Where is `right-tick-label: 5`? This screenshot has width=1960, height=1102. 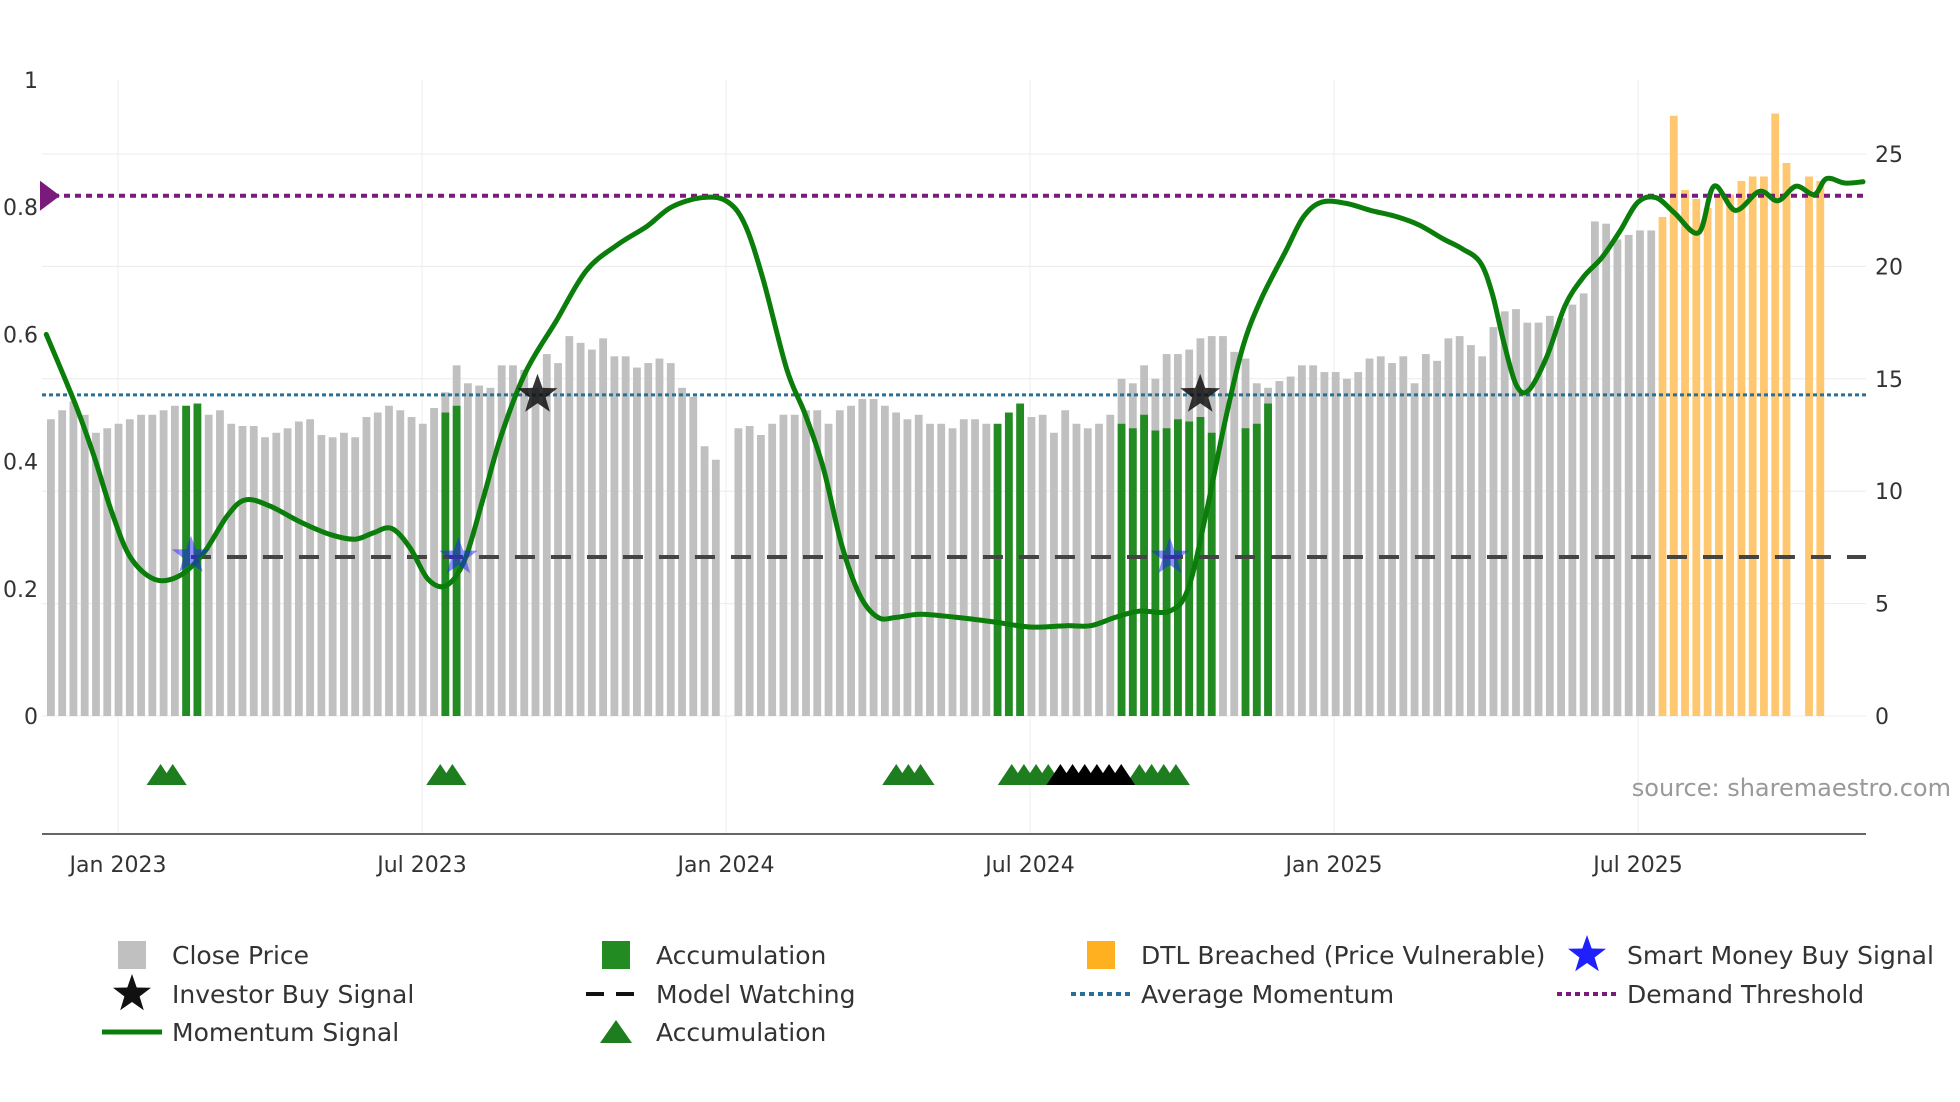 right-tick-label: 5 is located at coordinates (1882, 605).